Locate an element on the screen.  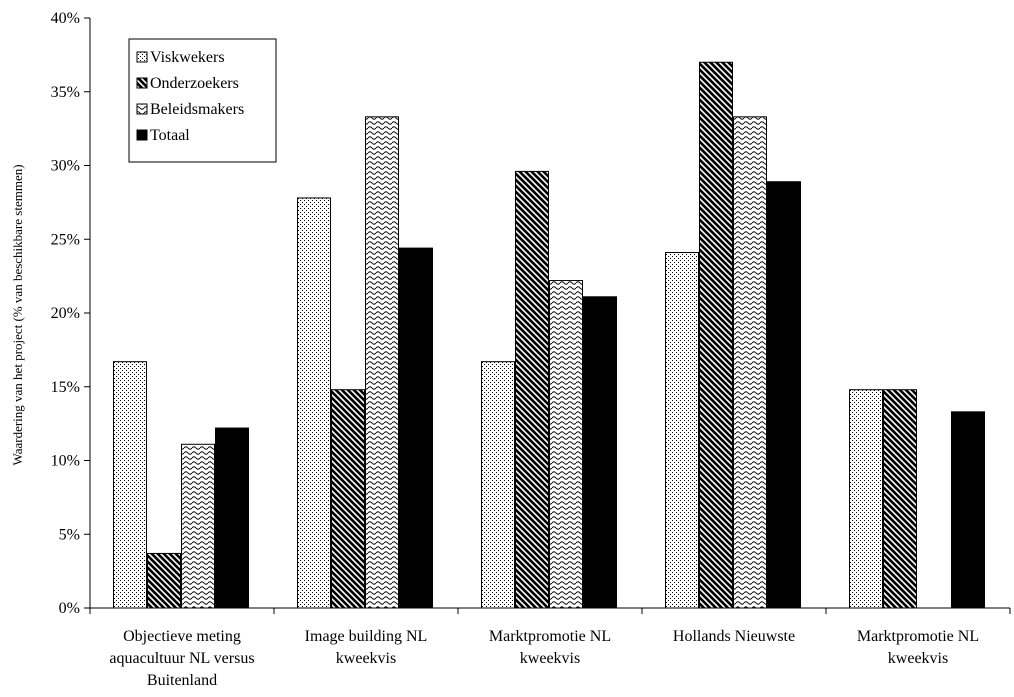
legend-label: Viskwekers is located at coordinates (187, 57).